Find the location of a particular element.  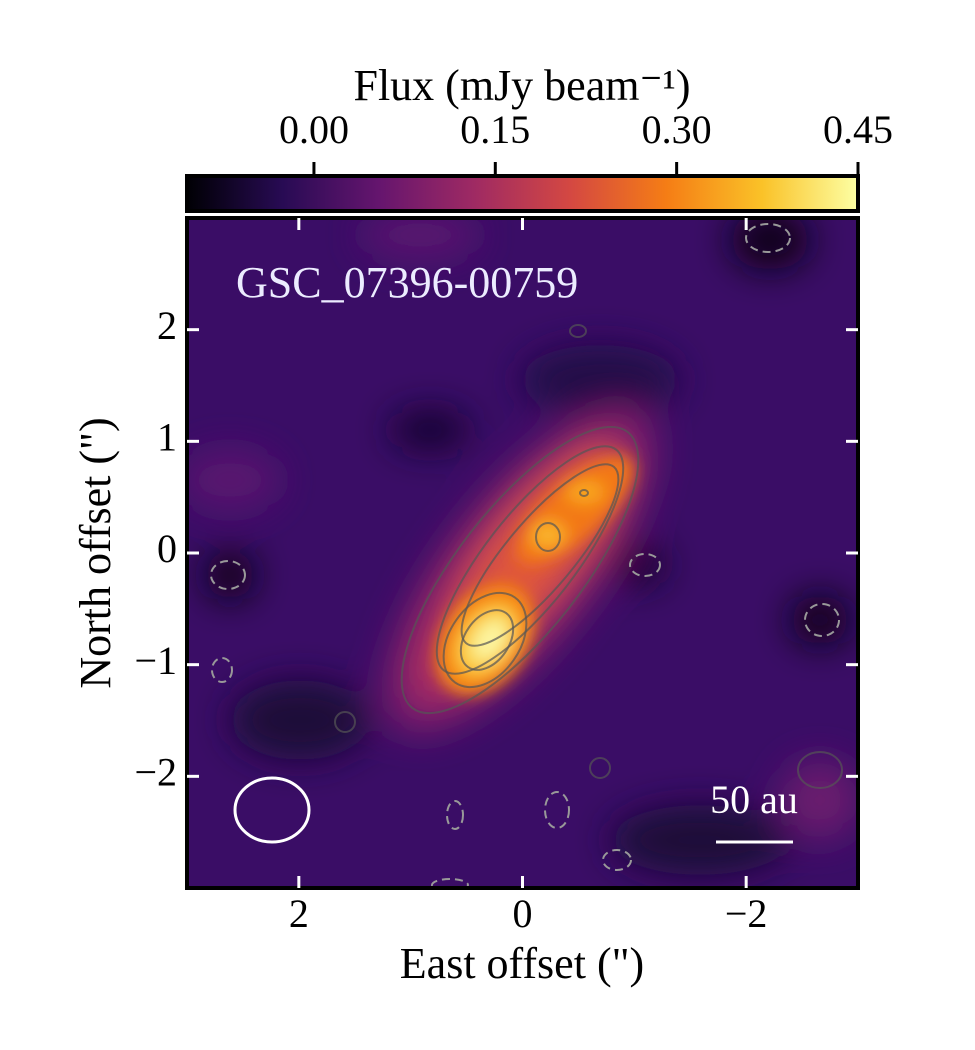

x-tick-label: −2 is located at coordinates (746, 913).